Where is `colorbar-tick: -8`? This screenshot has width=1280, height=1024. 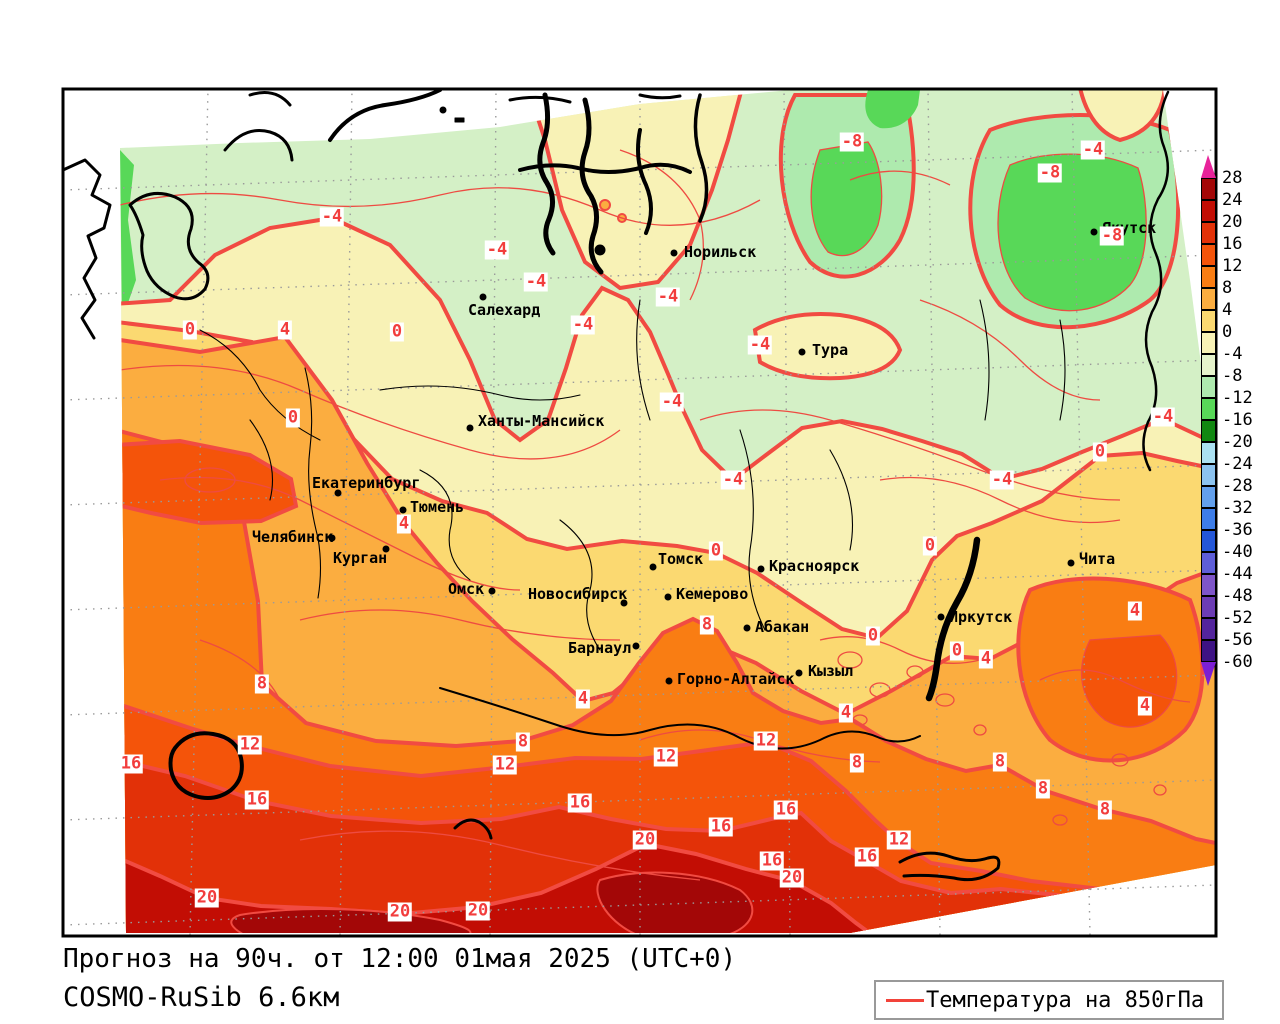
colorbar-tick: -8 is located at coordinates (1232, 376).